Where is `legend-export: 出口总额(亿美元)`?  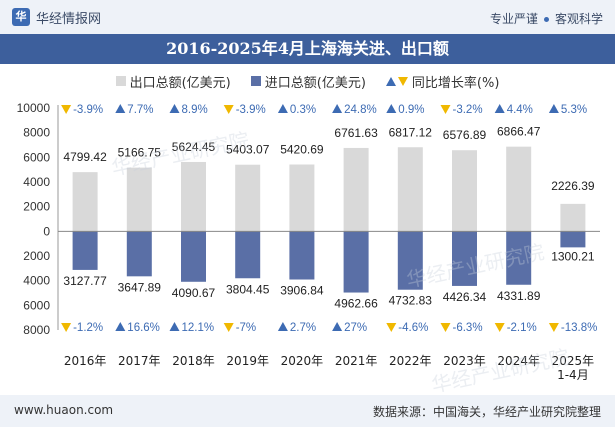
legend-export: 出口总额(亿美元) is located at coordinates (173, 81).